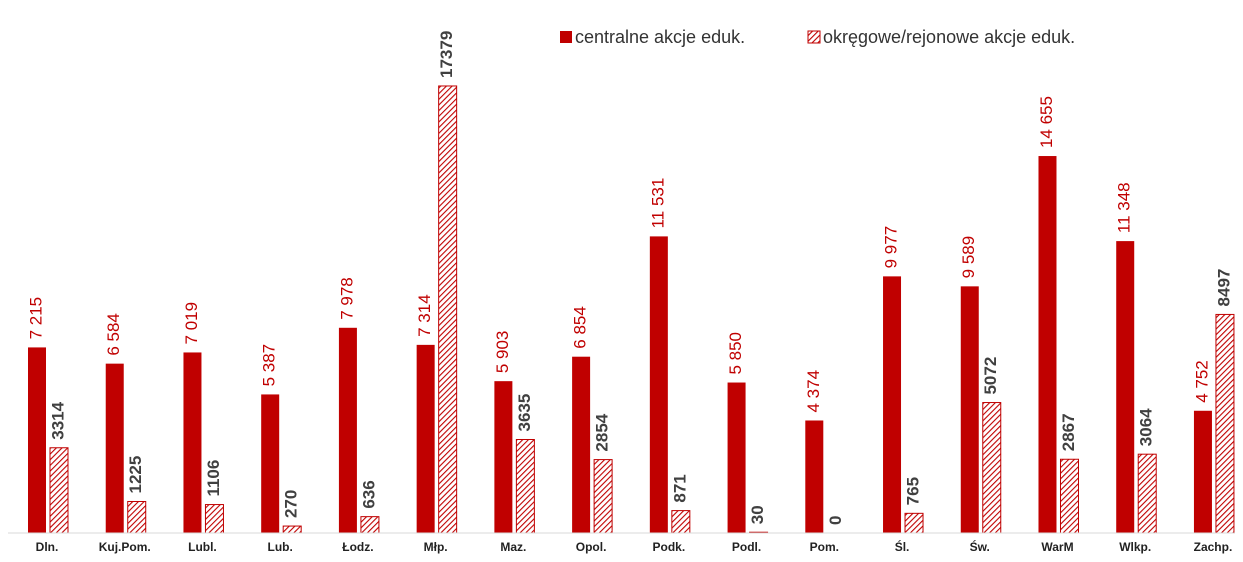  What do you see at coordinates (202, 547) in the screenshot?
I see `x-tick-label: Lubl.` at bounding box center [202, 547].